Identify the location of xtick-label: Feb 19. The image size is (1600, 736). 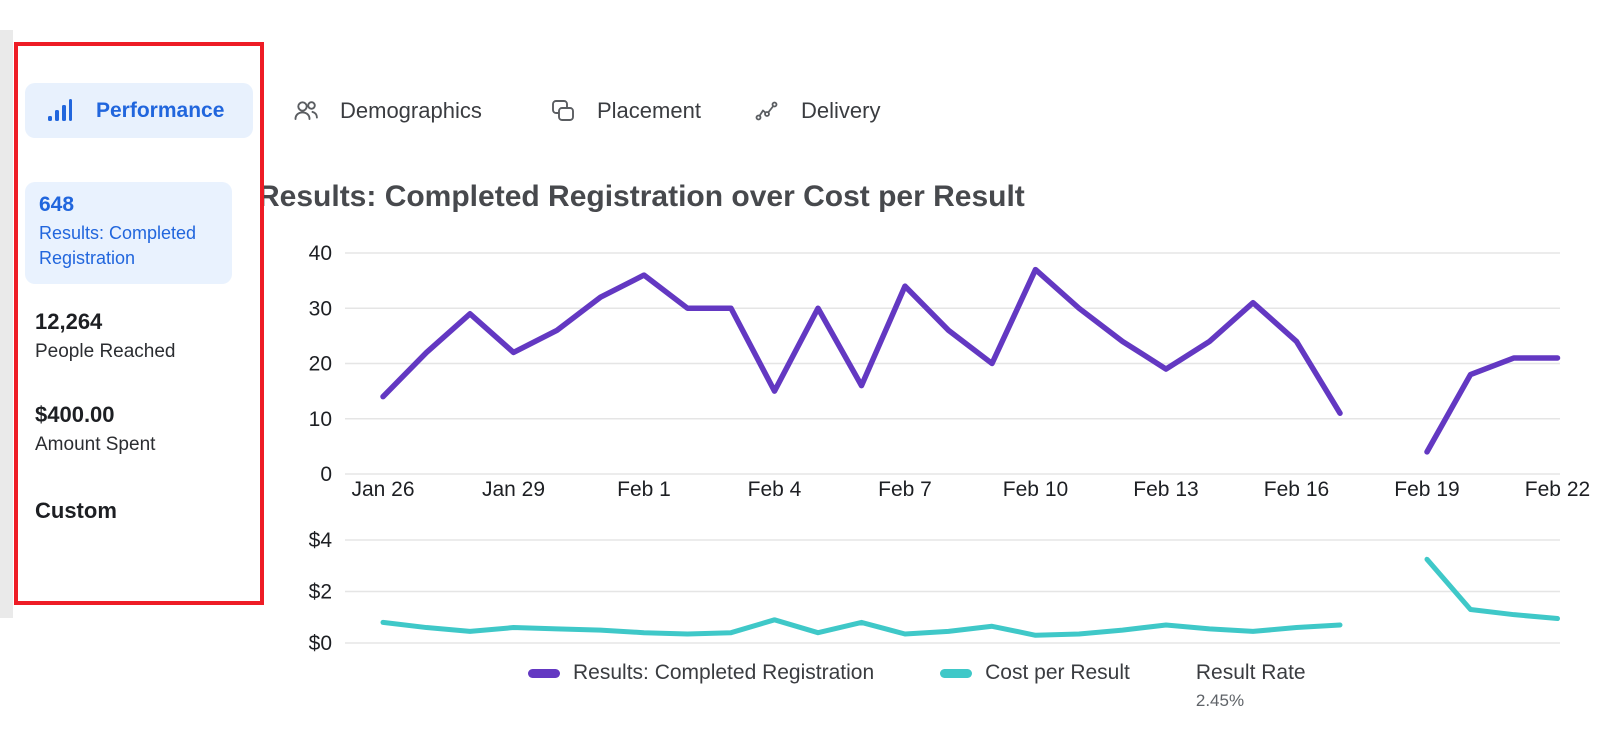
(1426, 489).